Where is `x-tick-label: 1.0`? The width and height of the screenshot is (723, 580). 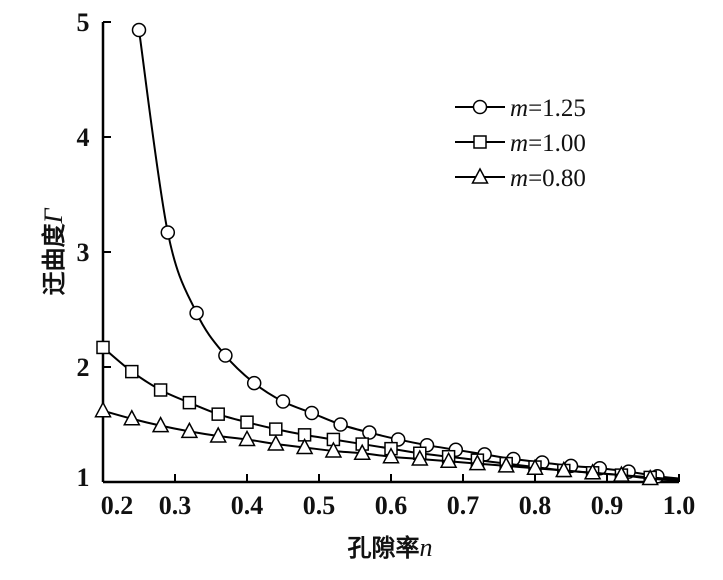 x-tick-label: 1.0 is located at coordinates (679, 505).